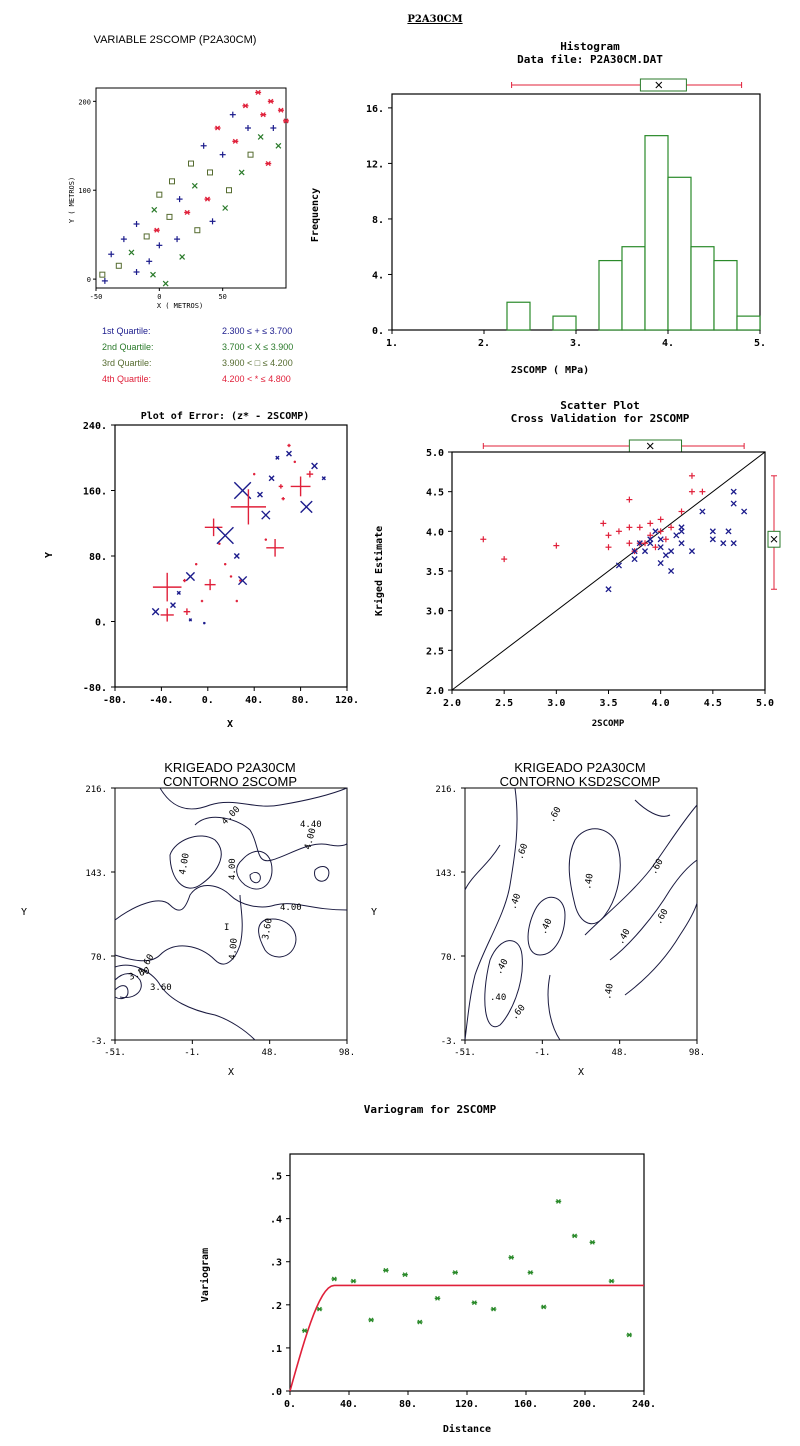 This screenshot has height=1446, width=800. What do you see at coordinates (230, 767) in the screenshot?
I see `contour1-title: KRIGEADO P2A30CM` at bounding box center [230, 767].